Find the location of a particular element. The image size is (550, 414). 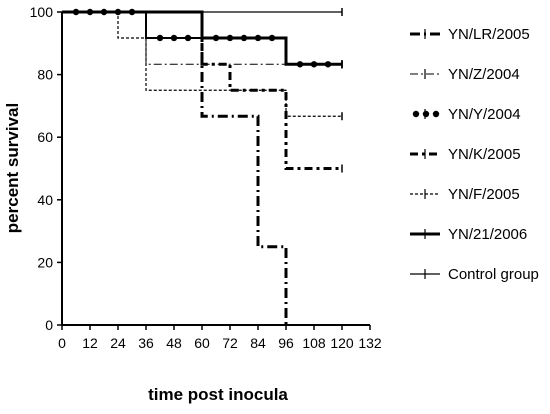

y-tick-label: 60 is located at coordinates (45, 137).